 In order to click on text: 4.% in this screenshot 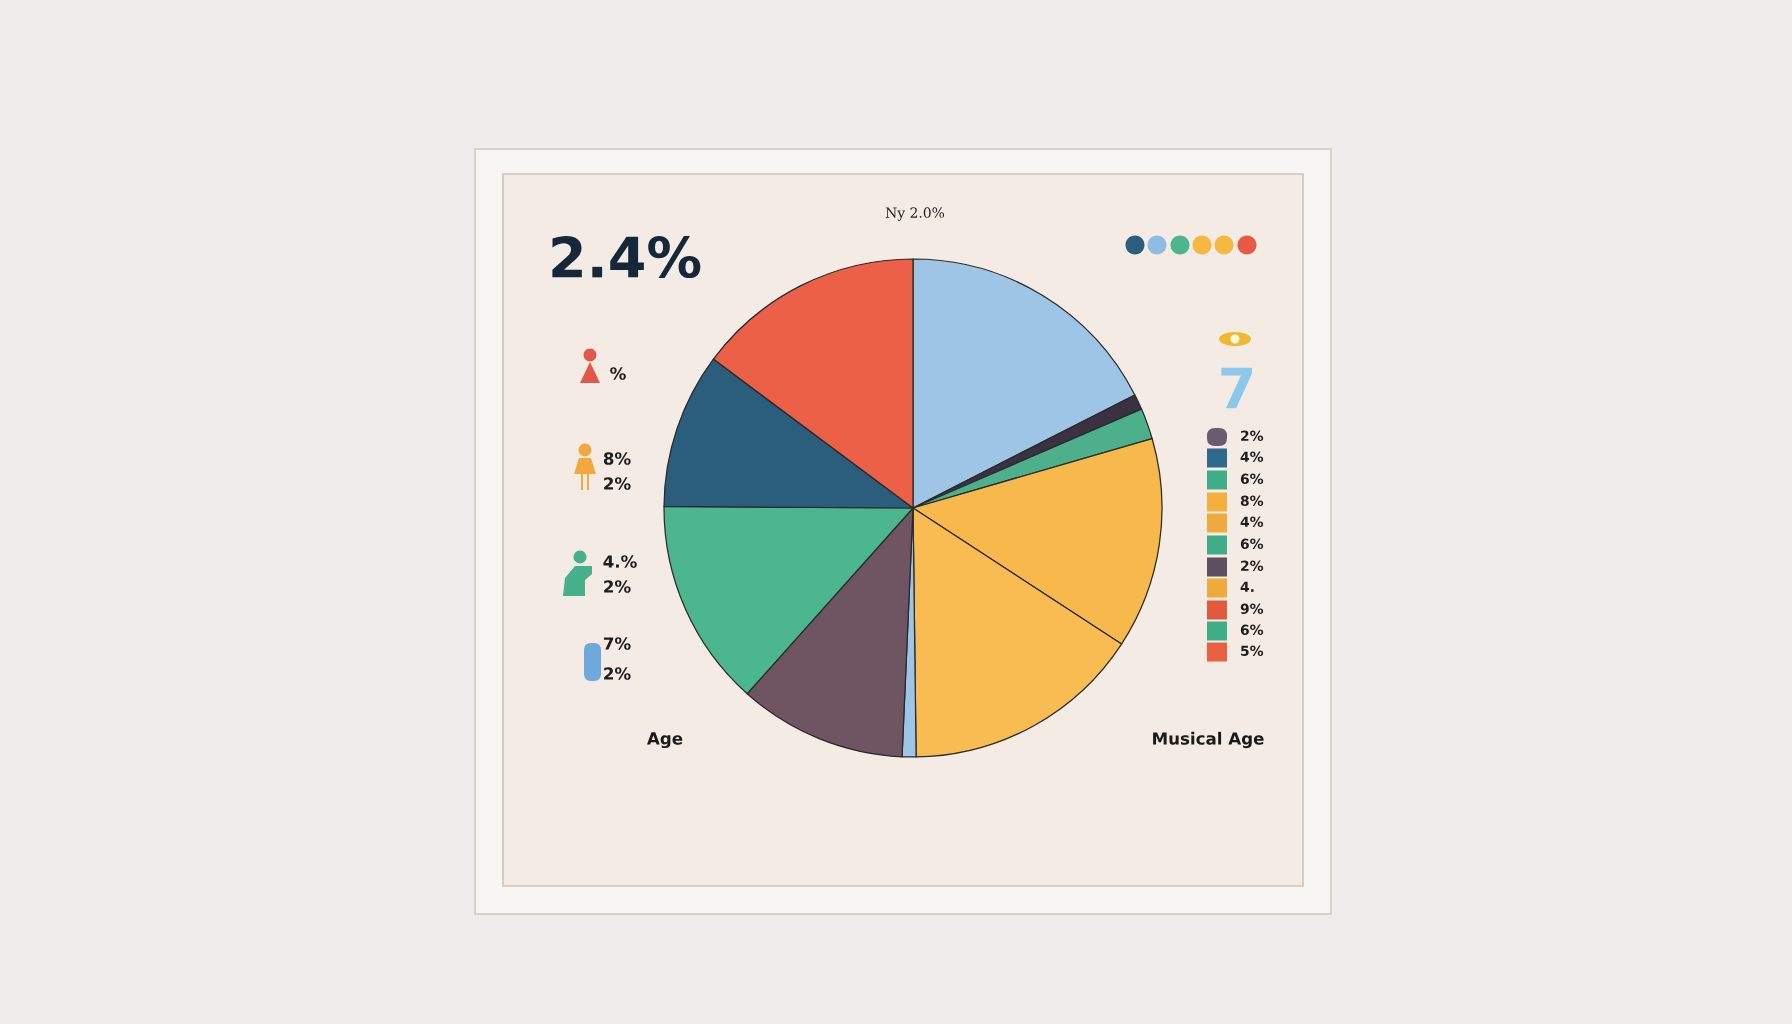, I will do `click(620, 561)`.